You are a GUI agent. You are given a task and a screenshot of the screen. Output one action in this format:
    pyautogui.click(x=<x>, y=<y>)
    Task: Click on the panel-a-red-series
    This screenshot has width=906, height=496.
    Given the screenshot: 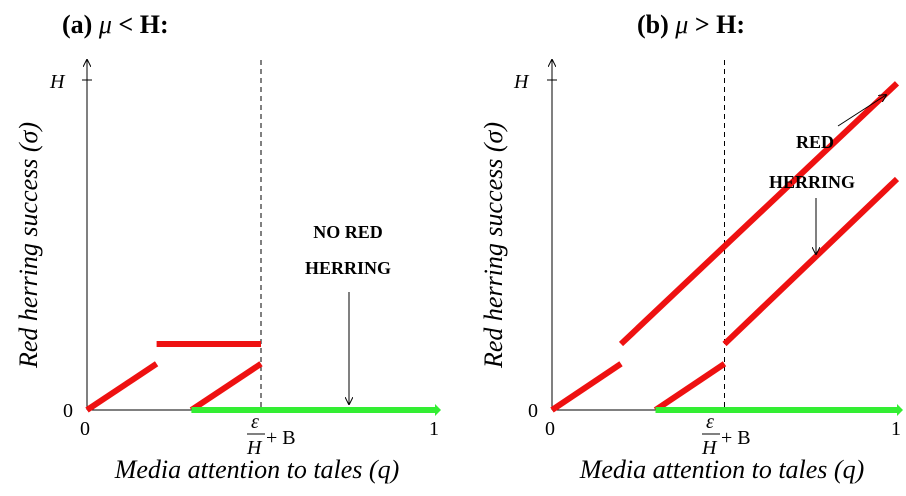 What is the action you would take?
    pyautogui.click(x=174, y=377)
    